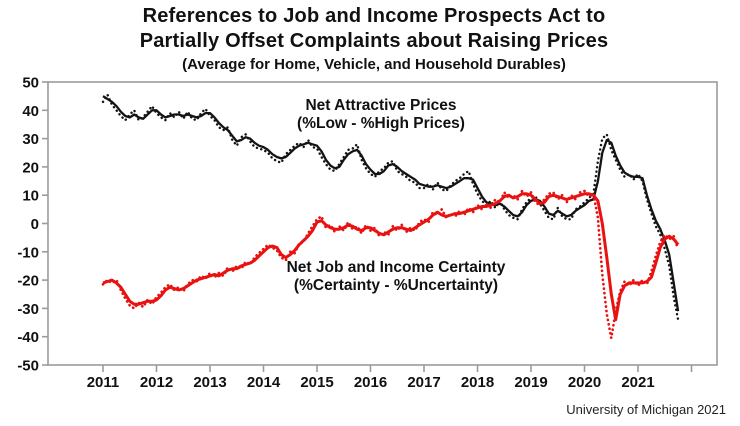 This screenshot has height=426, width=740. What do you see at coordinates (370, 382) in the screenshot?
I see `x-tick-label: 2016` at bounding box center [370, 382].